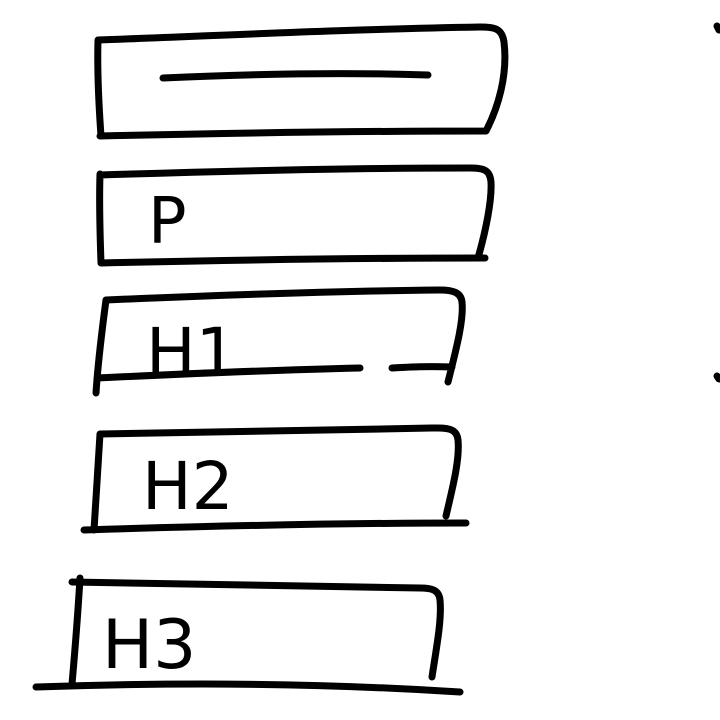 The width and height of the screenshot is (720, 720). I want to click on h2-block-outline, so click(275, 479).